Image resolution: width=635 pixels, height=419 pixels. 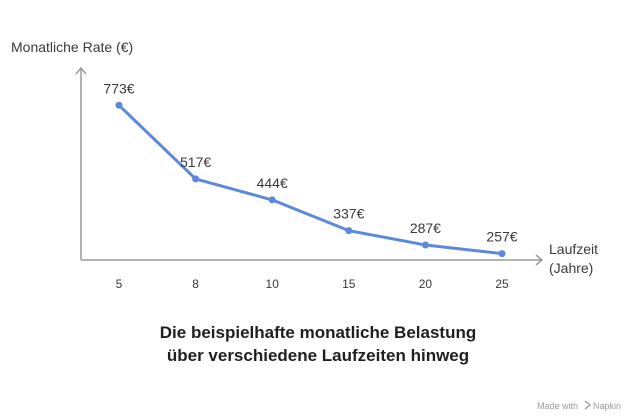 I want to click on data-label: 337€, so click(x=348, y=214).